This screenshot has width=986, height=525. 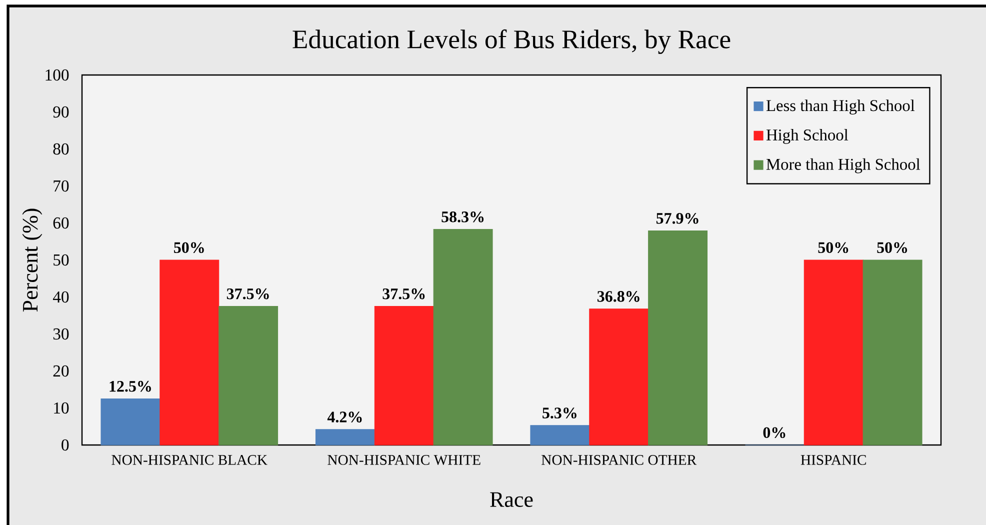 What do you see at coordinates (61, 371) in the screenshot?
I see `y-tick-label: 20` at bounding box center [61, 371].